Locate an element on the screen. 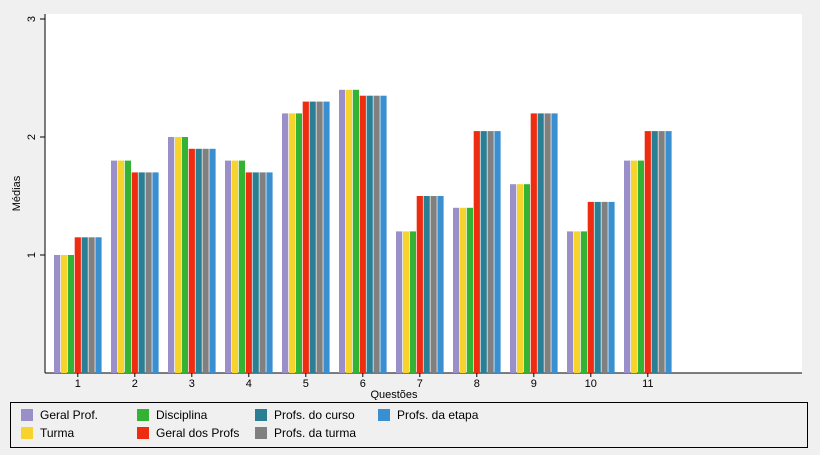  x-tick-label: 11 is located at coordinates (647, 384).